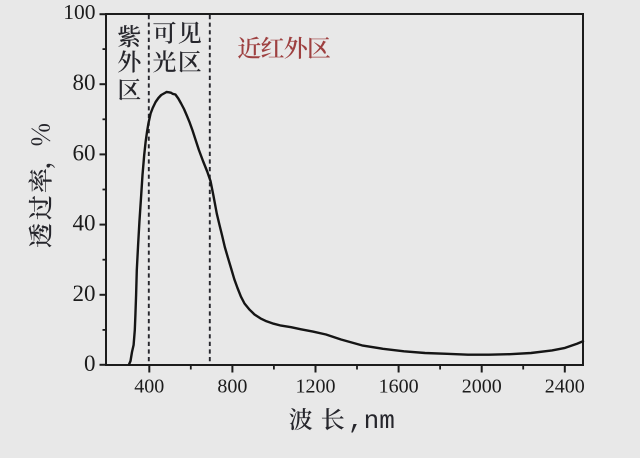  I want to click on svg-text: 2000, so click(482, 387).